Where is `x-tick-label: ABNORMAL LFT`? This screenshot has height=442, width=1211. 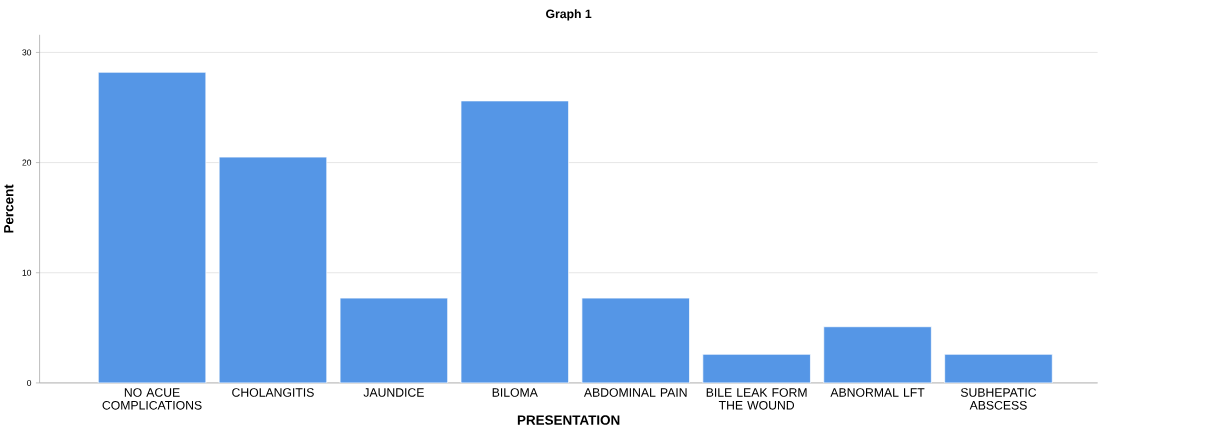 x-tick-label: ABNORMAL LFT is located at coordinates (877, 392).